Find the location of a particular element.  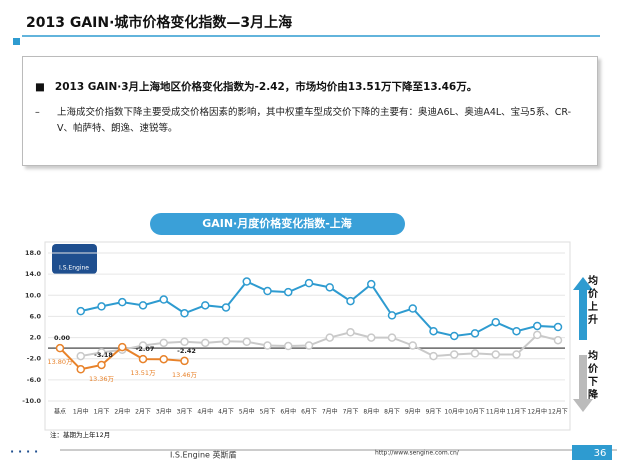

x-tick-label: 5月下 is located at coordinates (268, 412).